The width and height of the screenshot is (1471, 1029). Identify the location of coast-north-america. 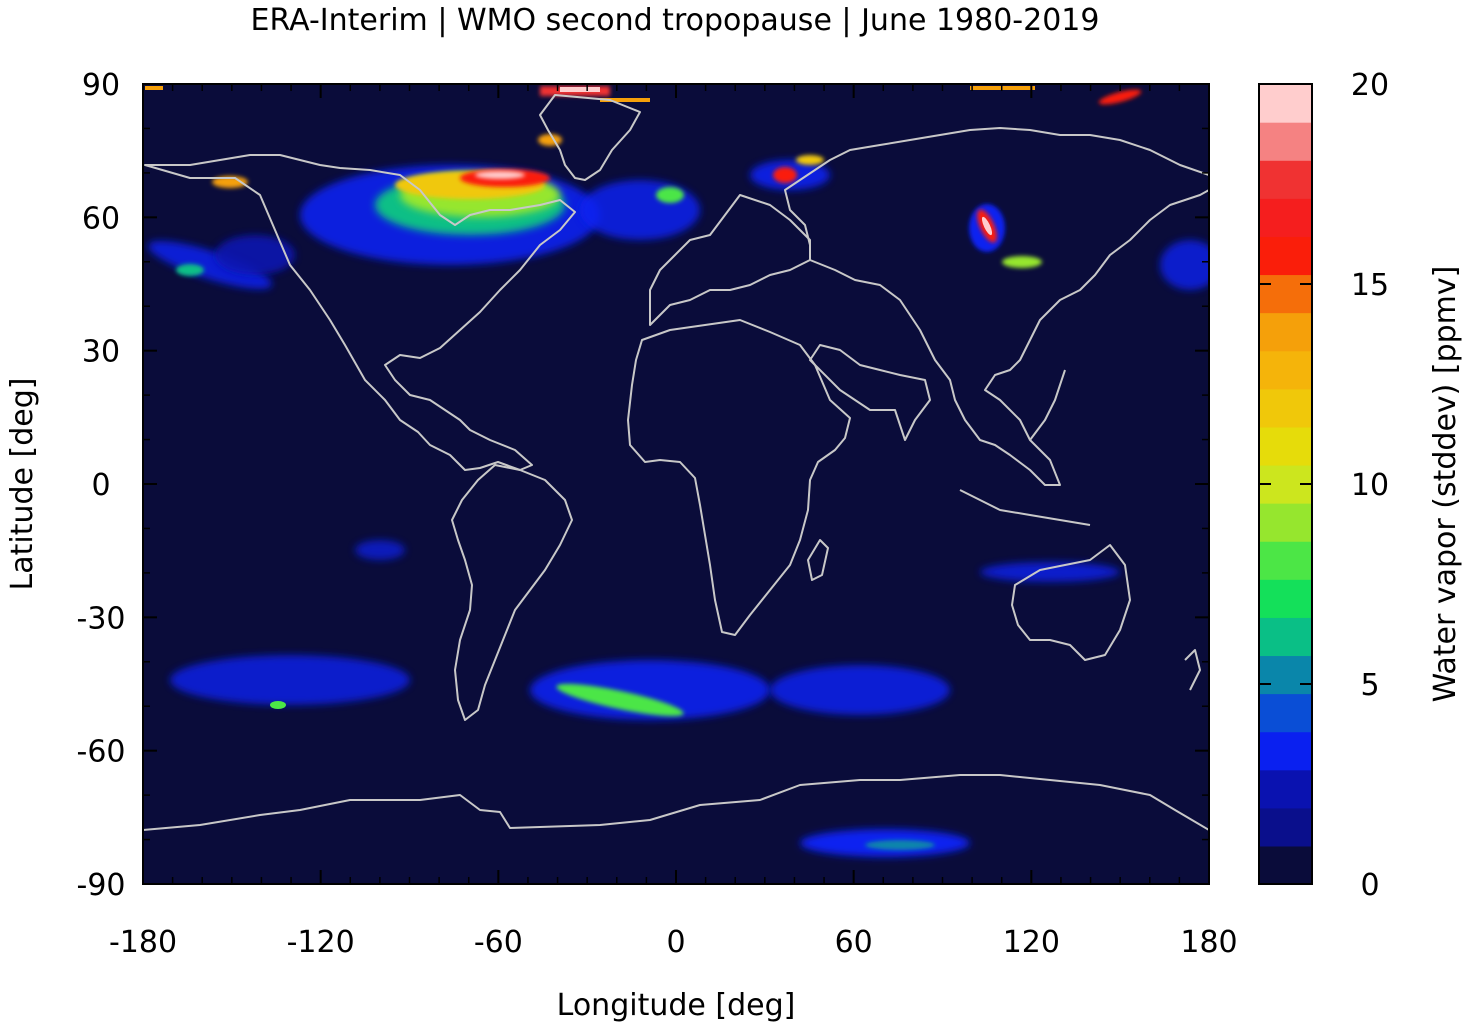
(360, 312).